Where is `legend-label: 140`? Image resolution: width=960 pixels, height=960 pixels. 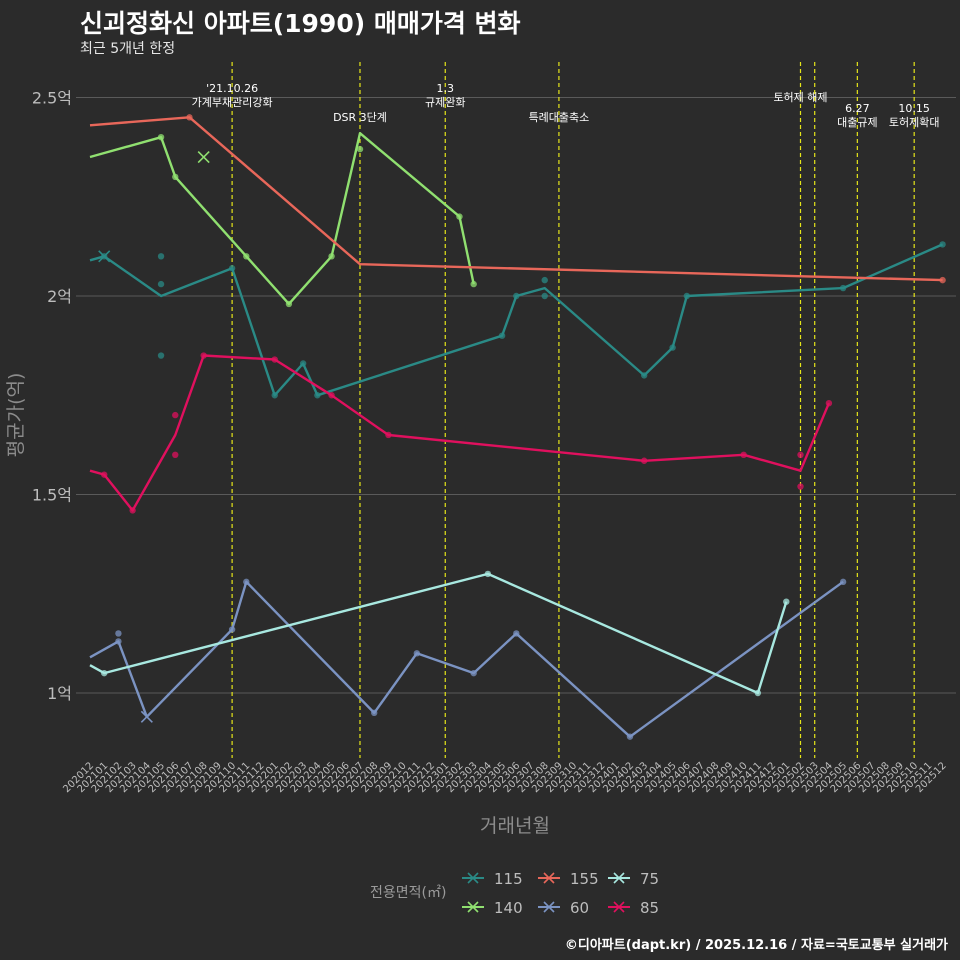 legend-label: 140 is located at coordinates (508, 908).